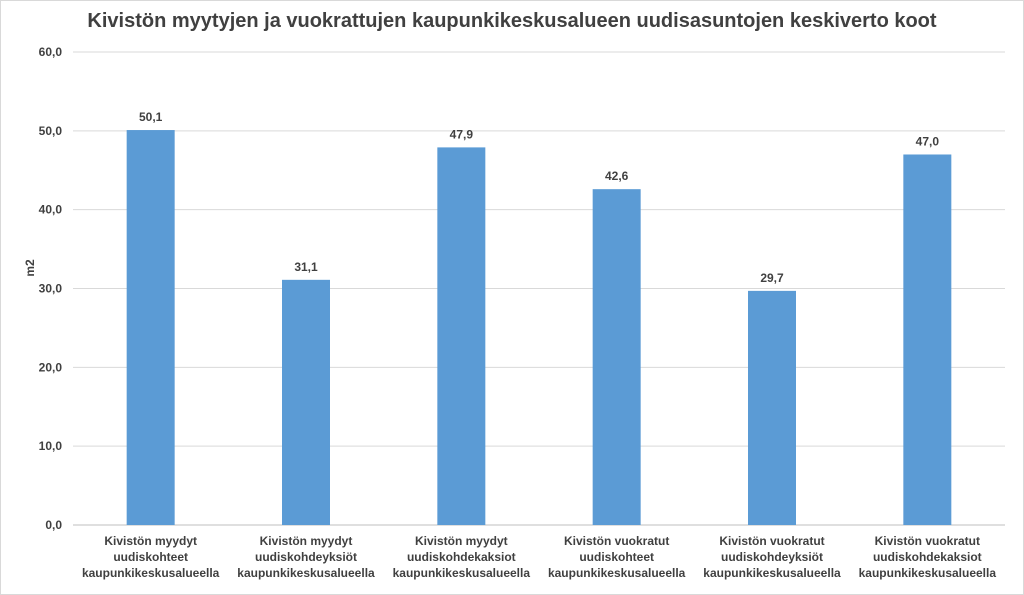  I want to click on data-label: 29,7, so click(772, 278).